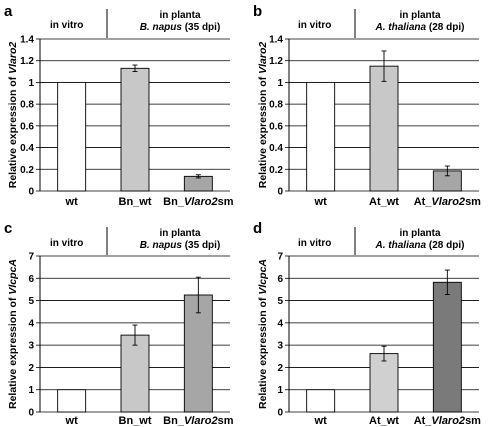  I want to click on y-tick-label: 0.2, so click(27, 170).